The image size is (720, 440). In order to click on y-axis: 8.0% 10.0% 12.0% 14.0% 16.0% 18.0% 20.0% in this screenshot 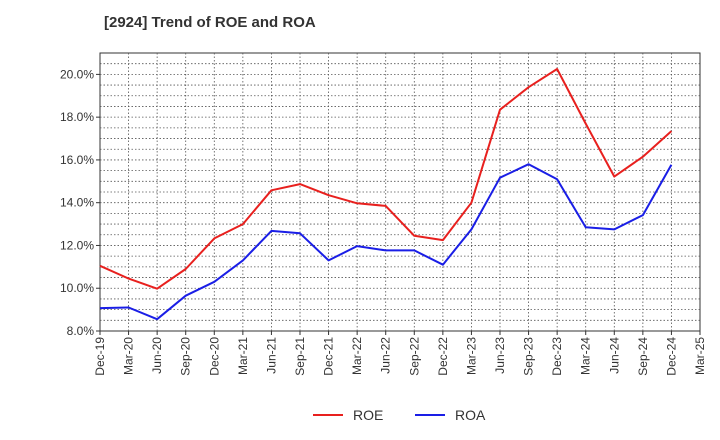, I will do `click(80, 202)`.